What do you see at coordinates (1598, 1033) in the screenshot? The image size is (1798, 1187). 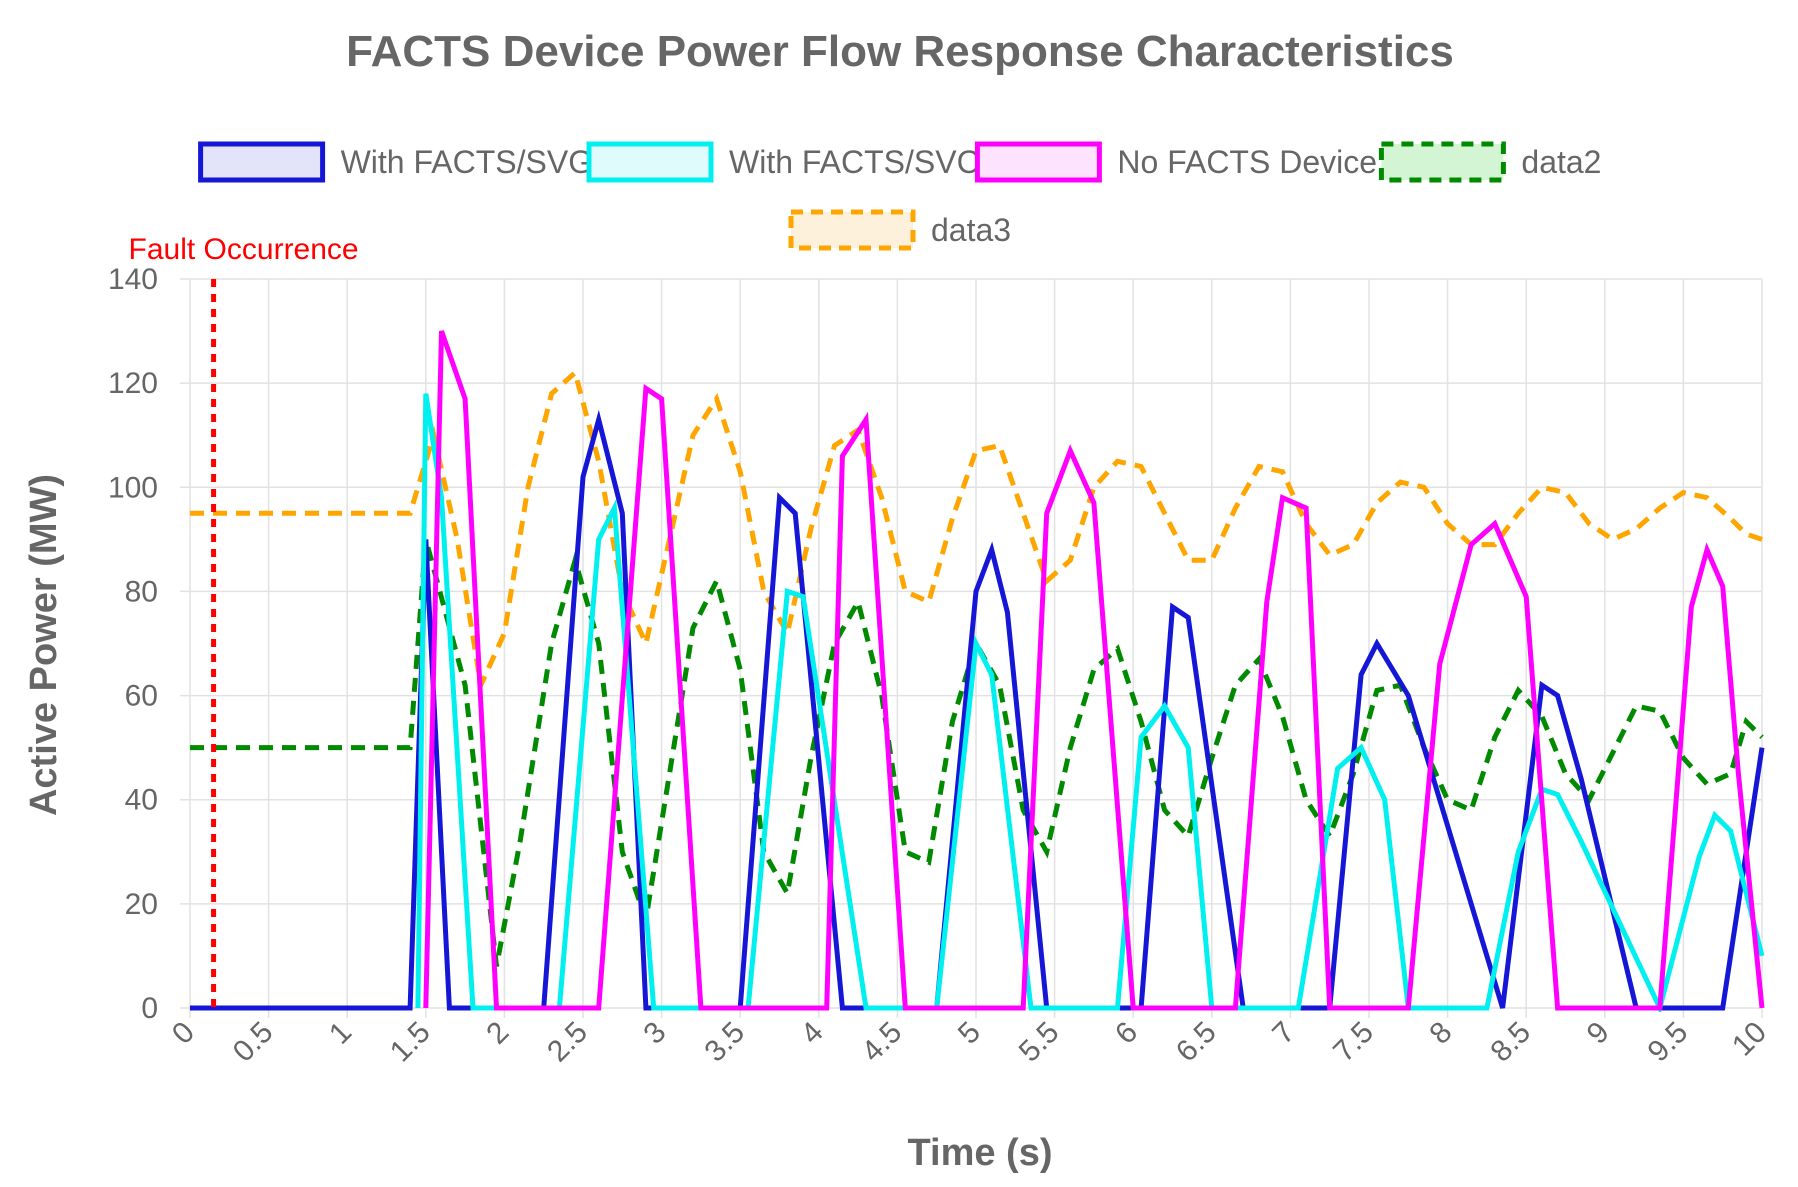 I see `x-tick-label: 9` at bounding box center [1598, 1033].